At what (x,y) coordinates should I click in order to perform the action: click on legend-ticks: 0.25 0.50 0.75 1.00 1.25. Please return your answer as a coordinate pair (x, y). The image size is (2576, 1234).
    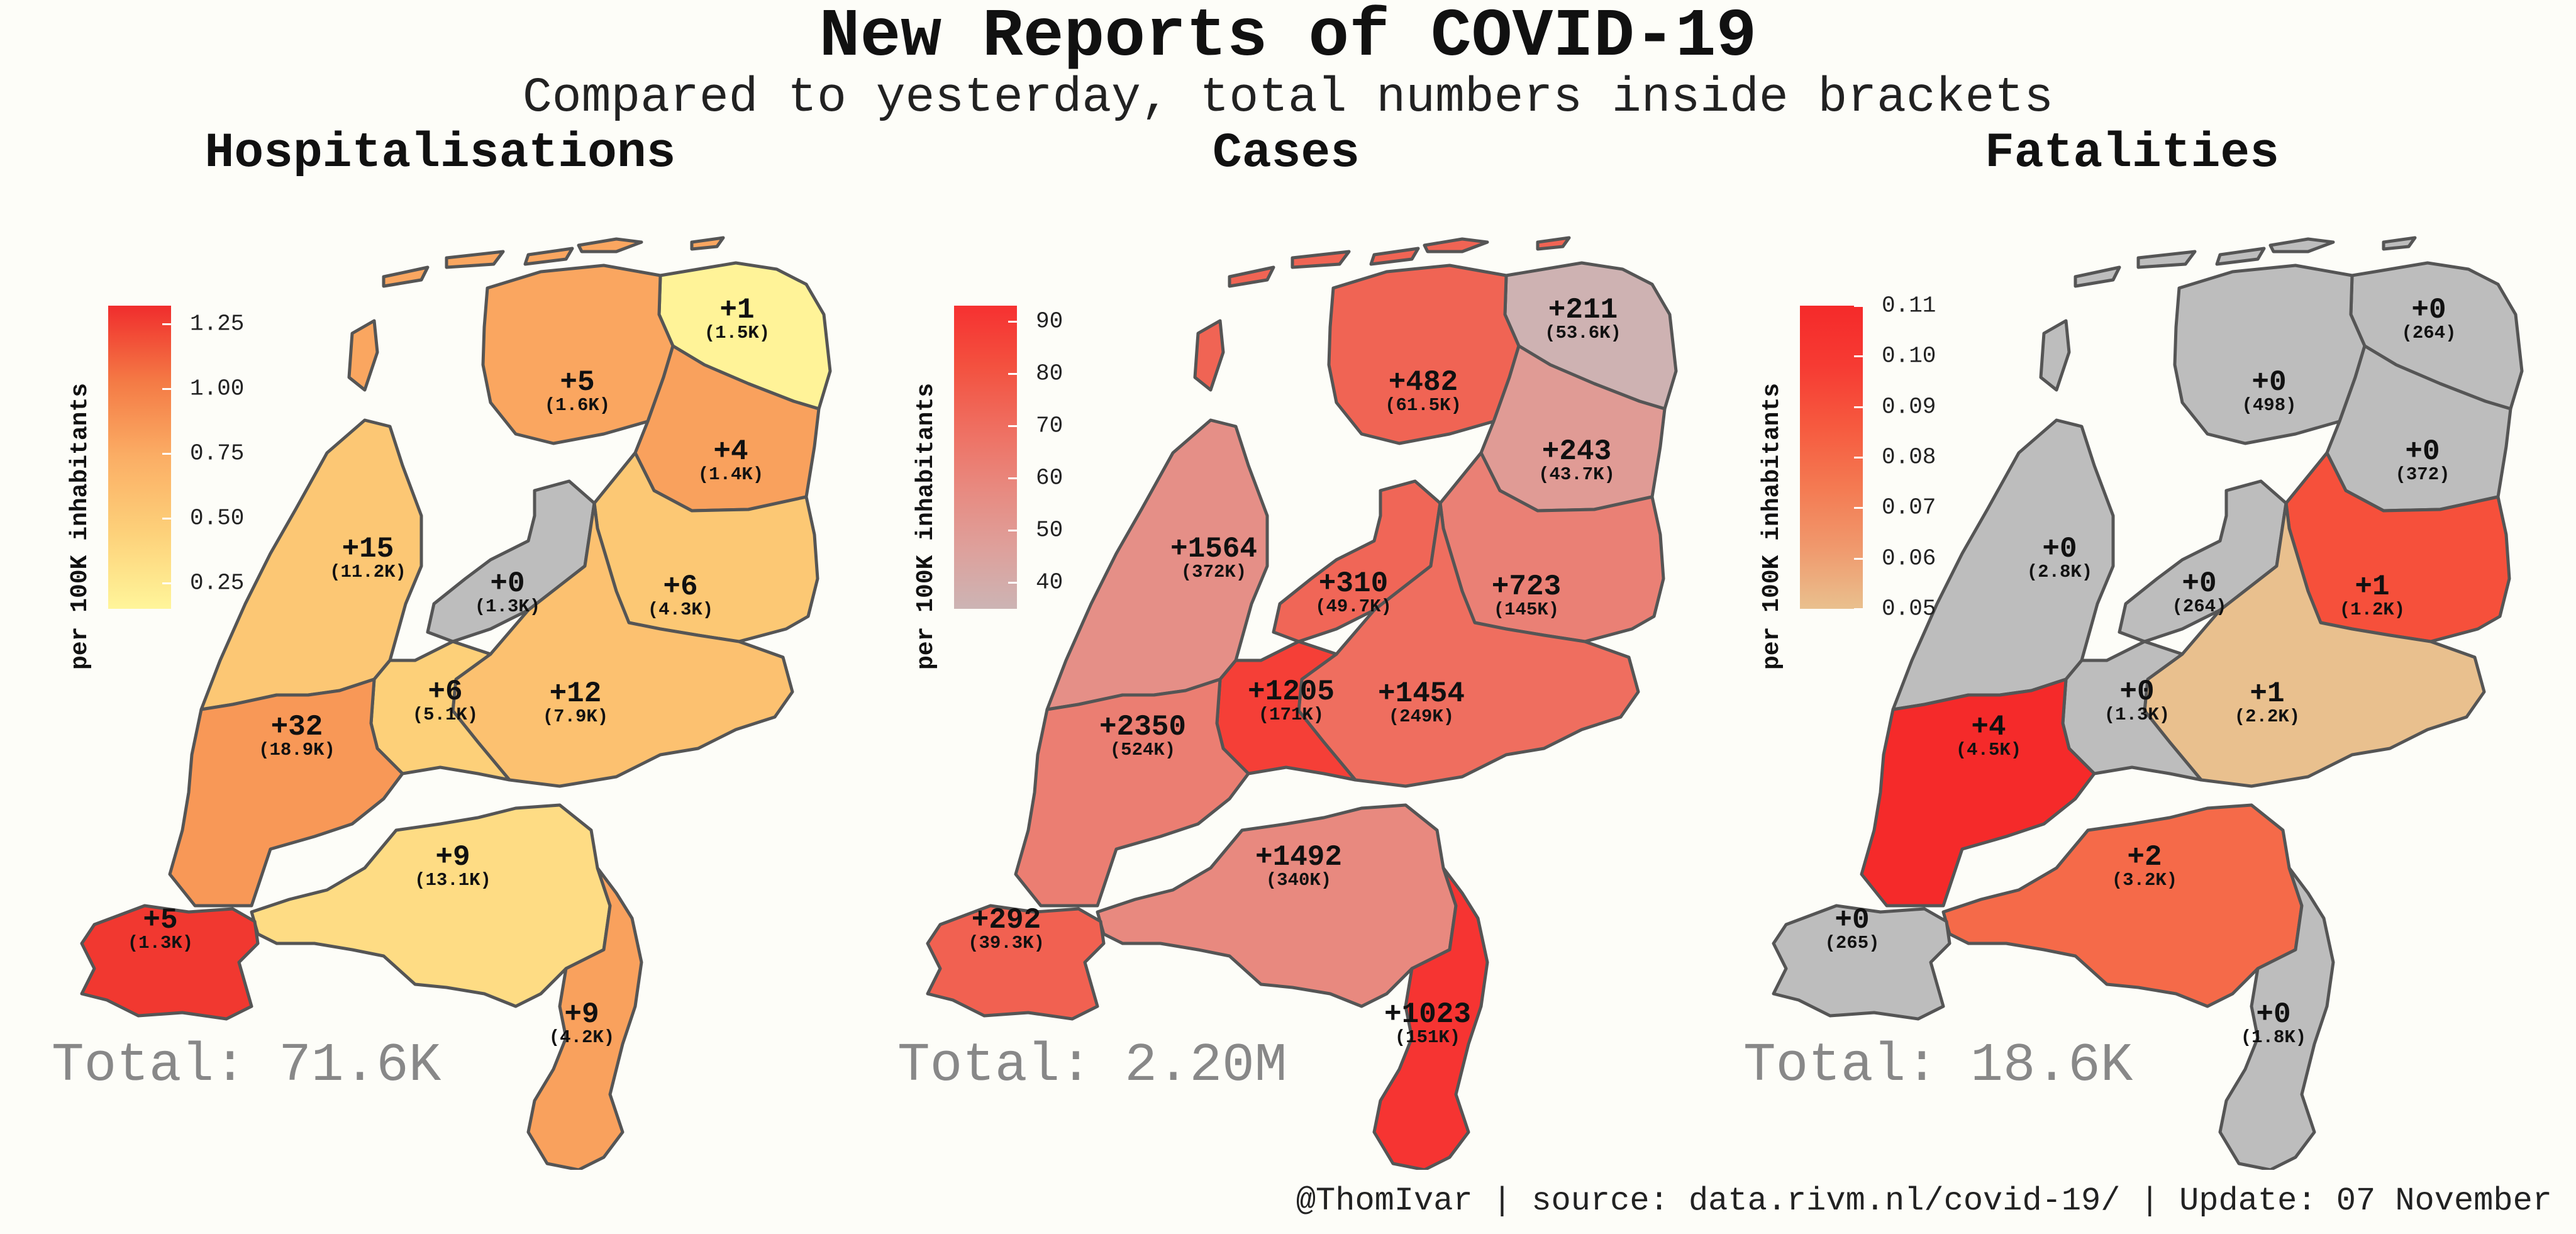
    Looking at the image, I should click on (210, 457).